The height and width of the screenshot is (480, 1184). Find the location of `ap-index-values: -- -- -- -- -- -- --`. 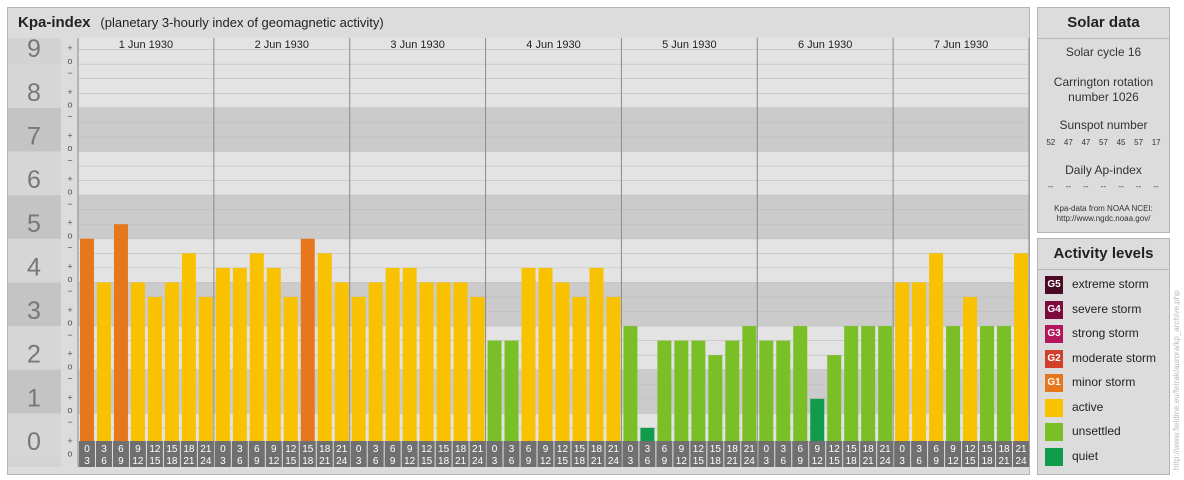

ap-index-values: -- -- -- -- -- -- -- is located at coordinates (1103, 186).